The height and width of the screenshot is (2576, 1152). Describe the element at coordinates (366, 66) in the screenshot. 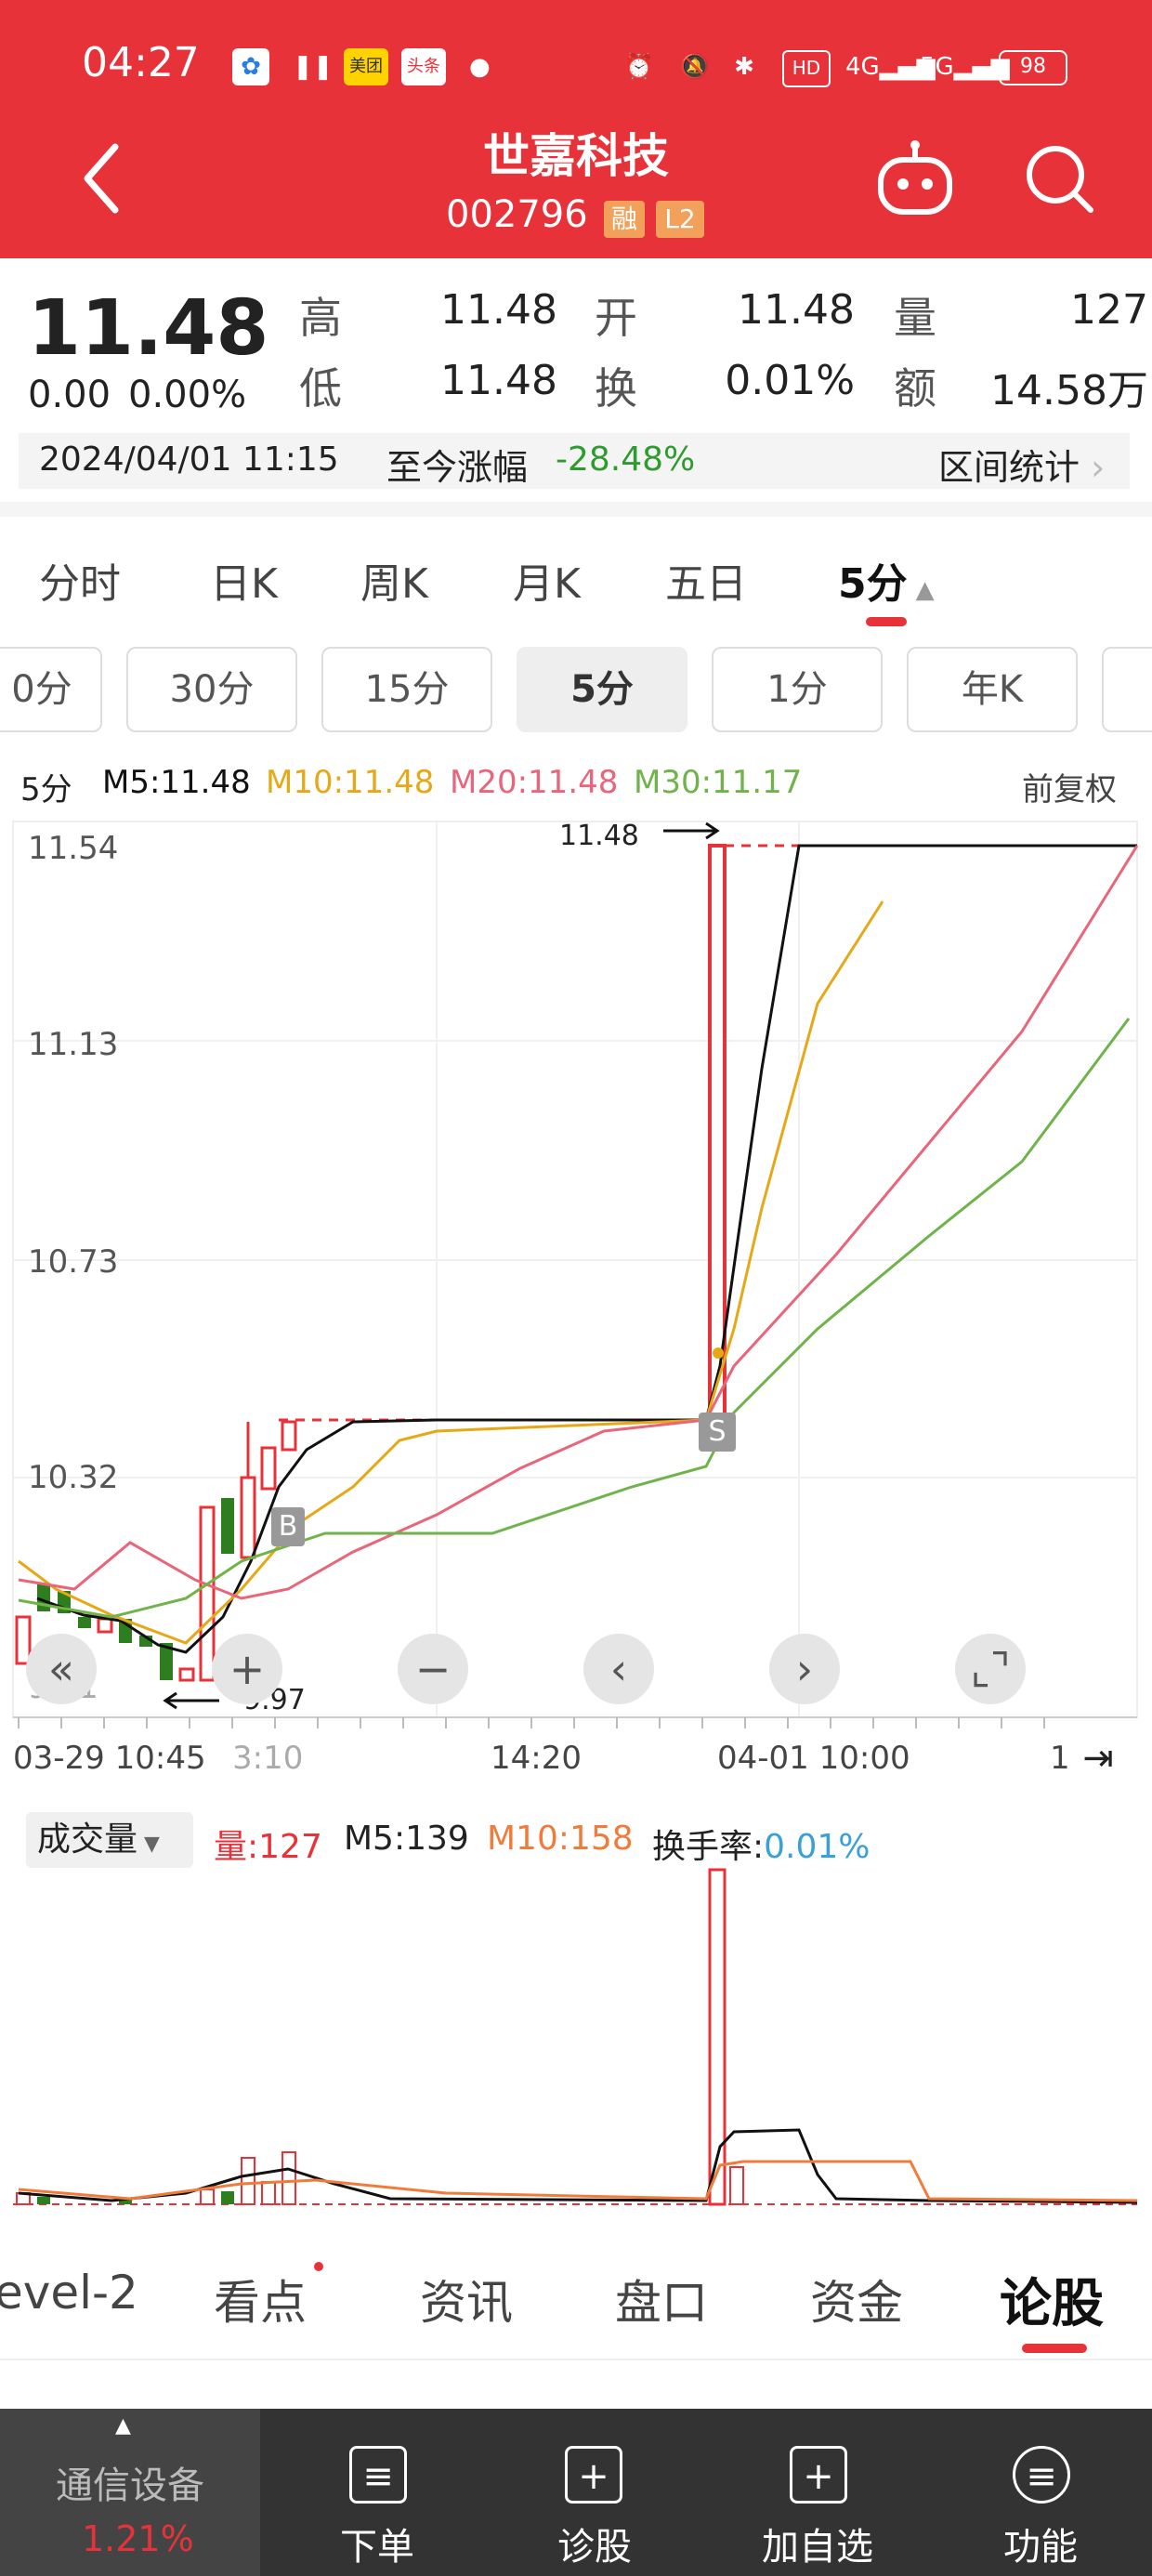

I see `meituan-badge: 美团` at that location.